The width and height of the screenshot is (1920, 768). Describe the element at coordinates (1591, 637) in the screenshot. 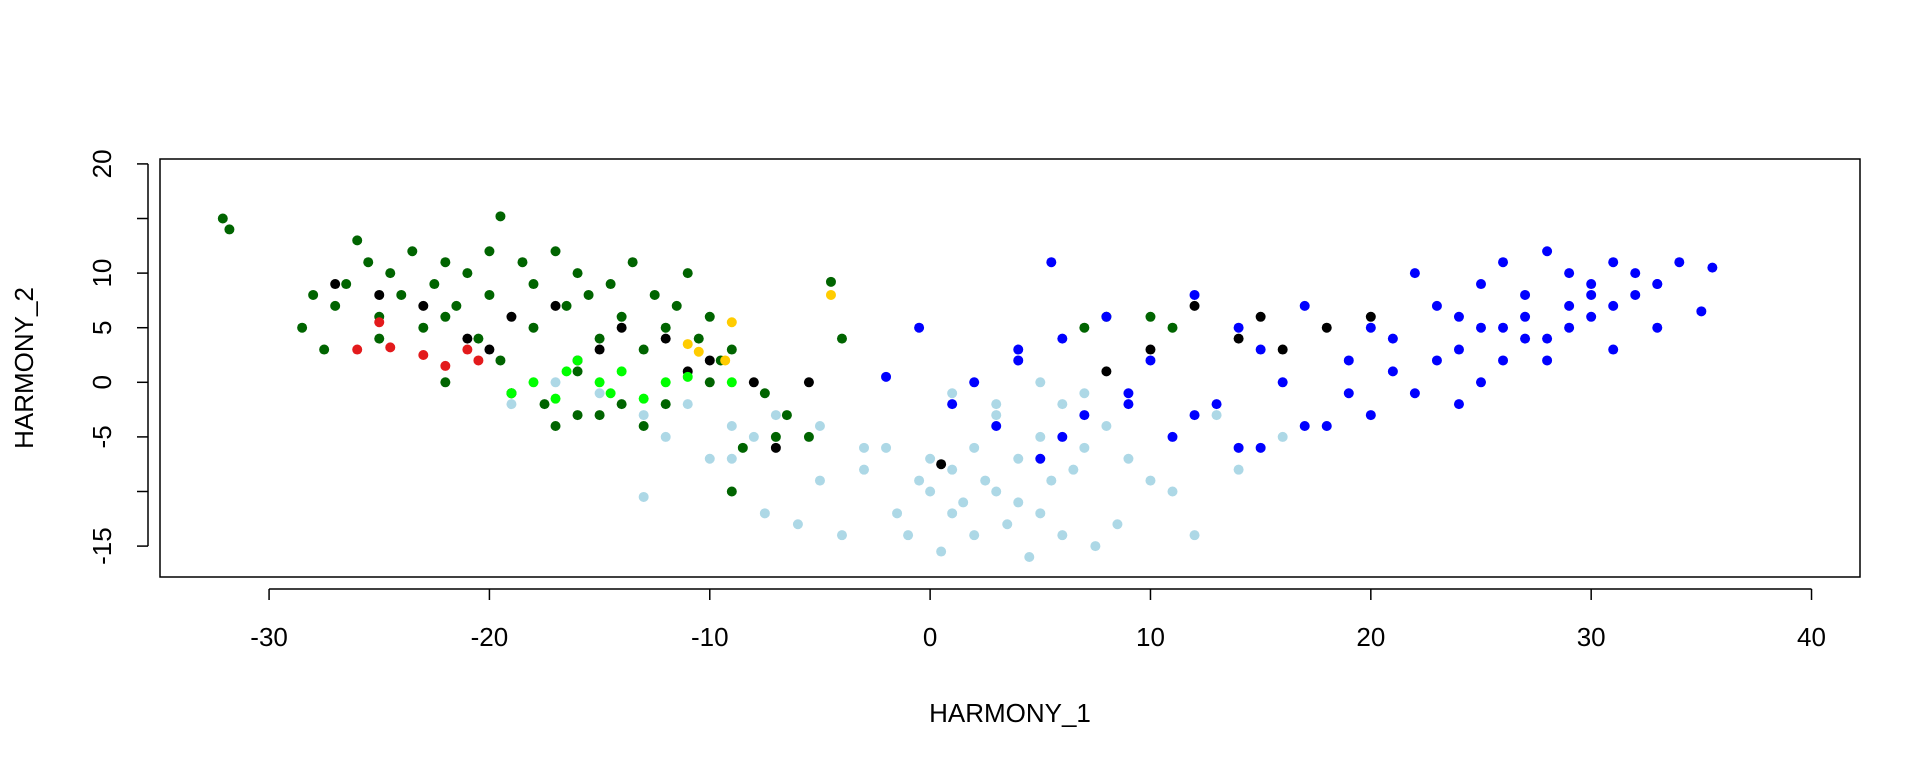

I see `x-tick-label: 30` at that location.